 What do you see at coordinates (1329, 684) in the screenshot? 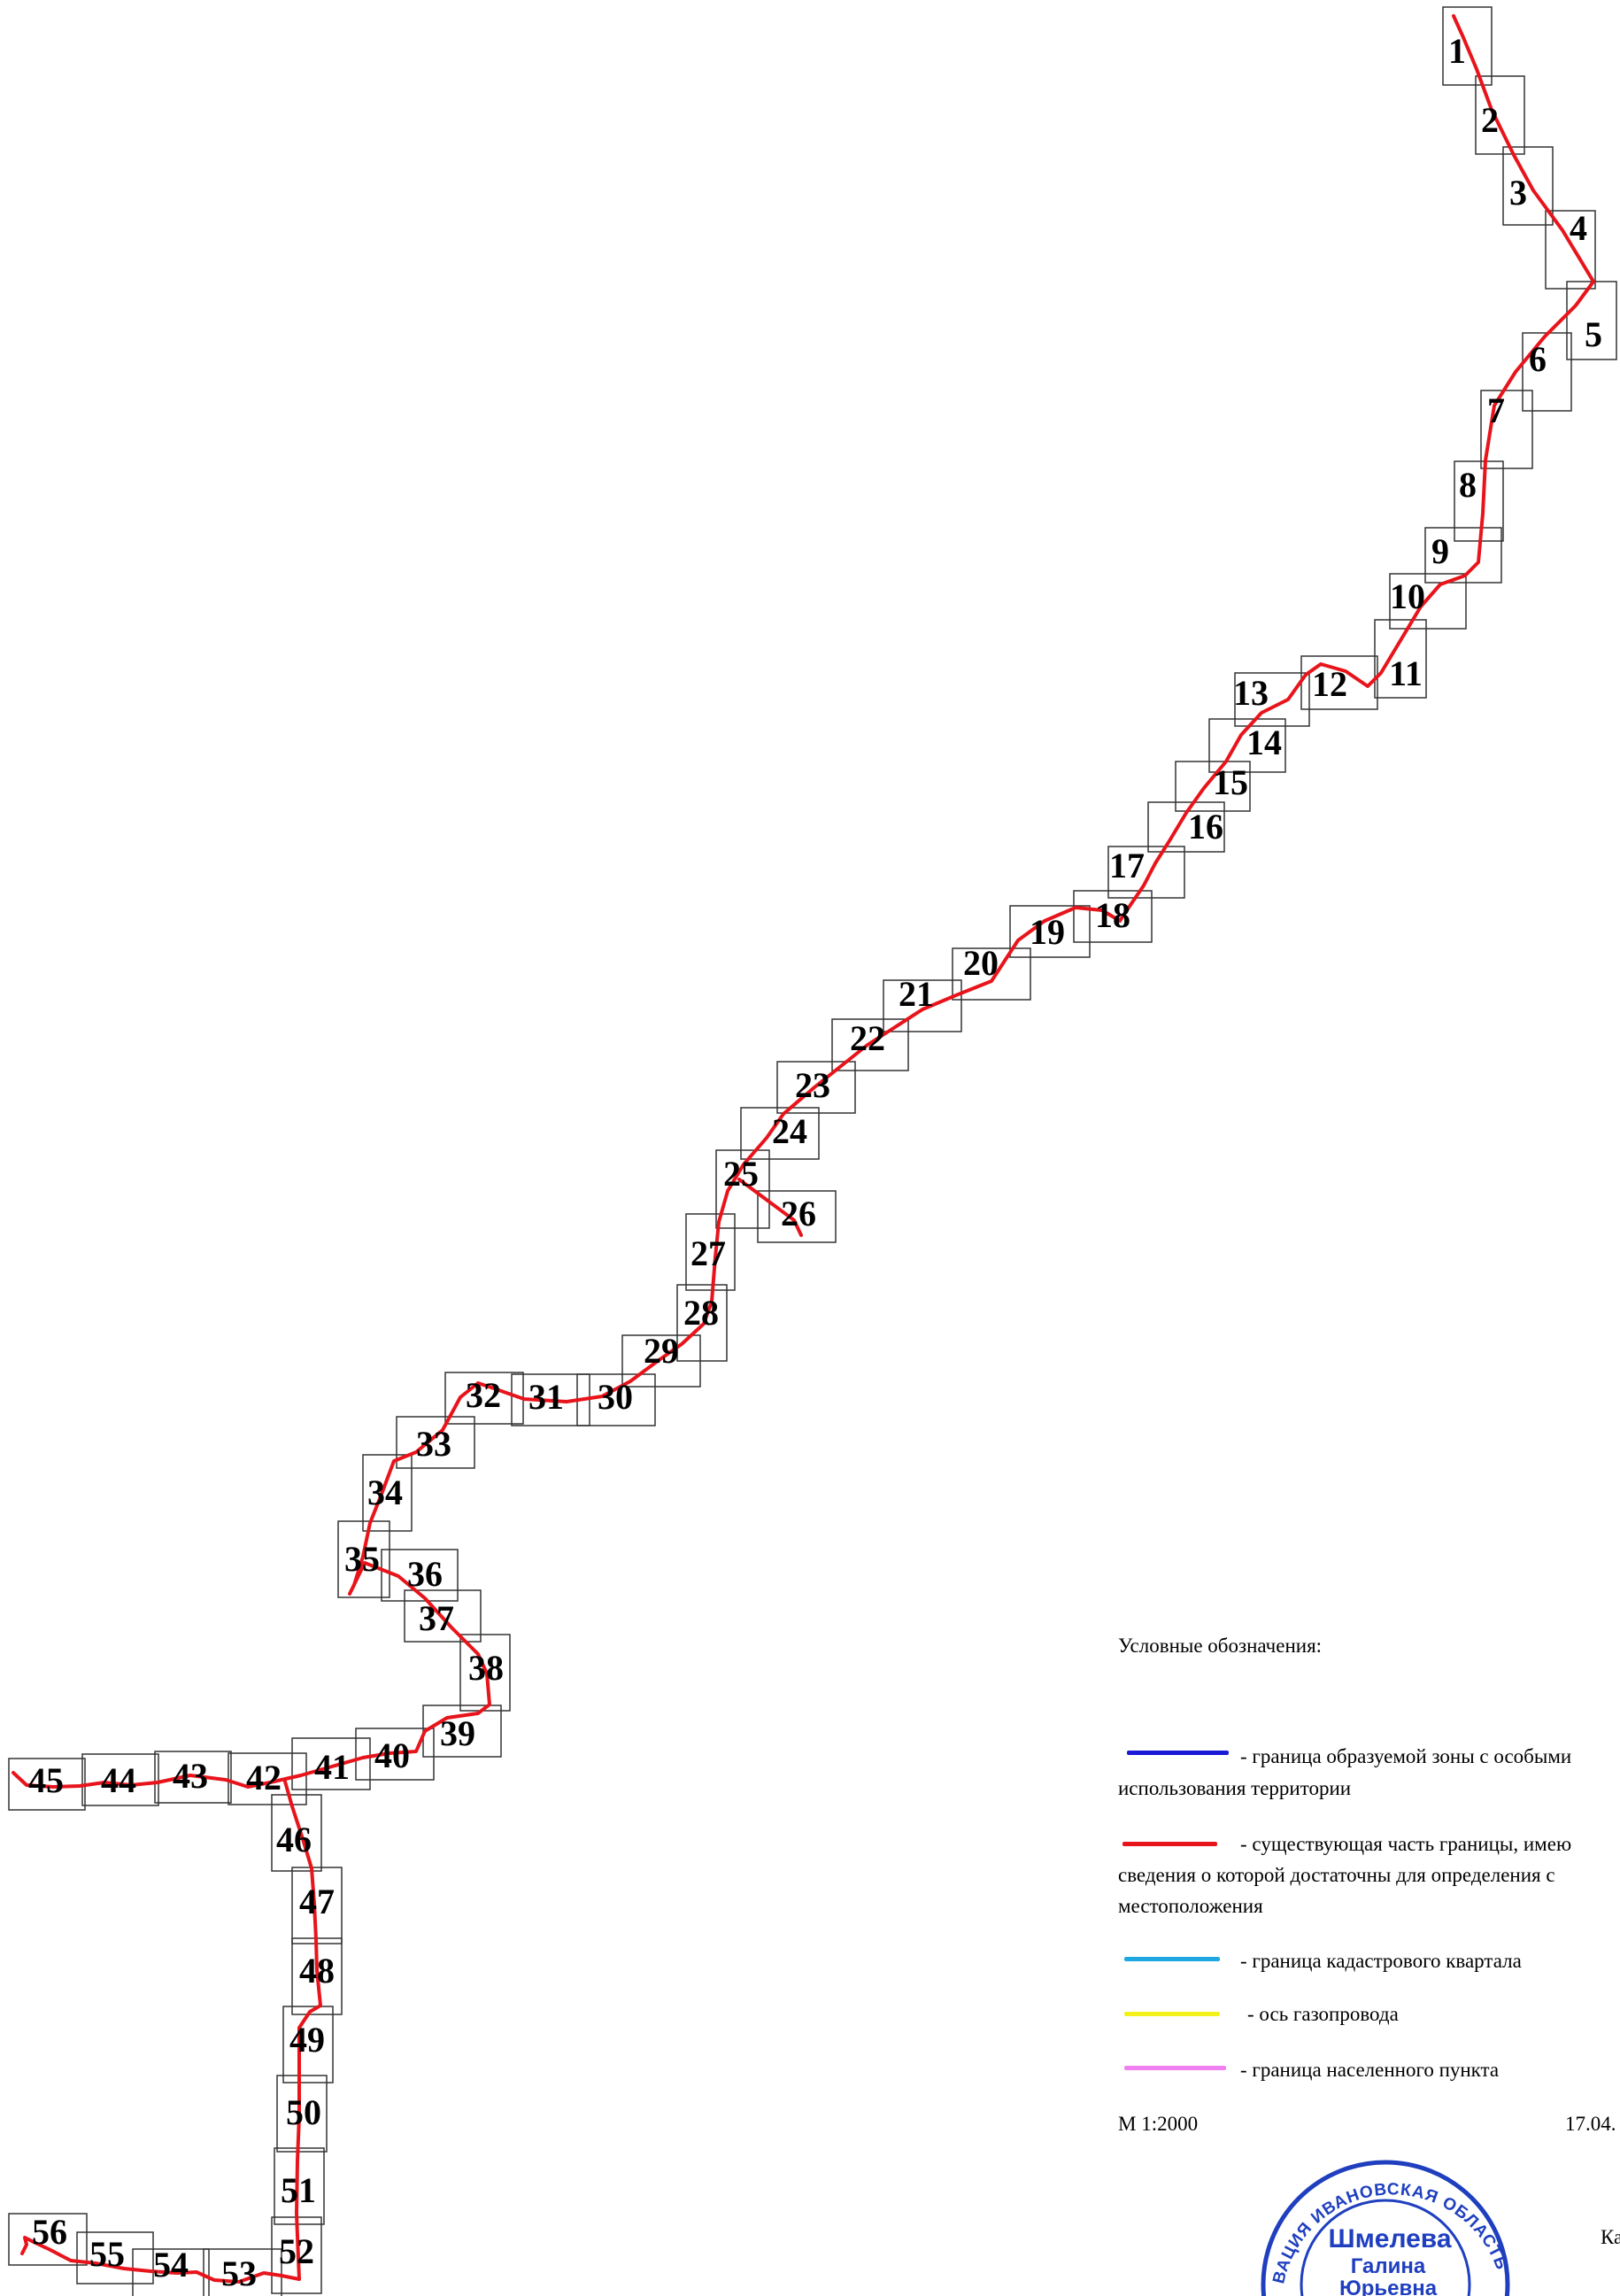
I see `point-label-12: 12` at bounding box center [1329, 684].